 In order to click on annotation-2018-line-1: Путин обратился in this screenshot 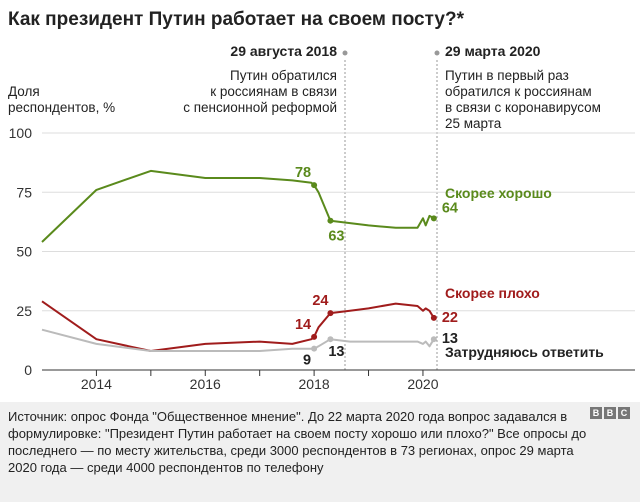, I will do `click(283, 75)`.